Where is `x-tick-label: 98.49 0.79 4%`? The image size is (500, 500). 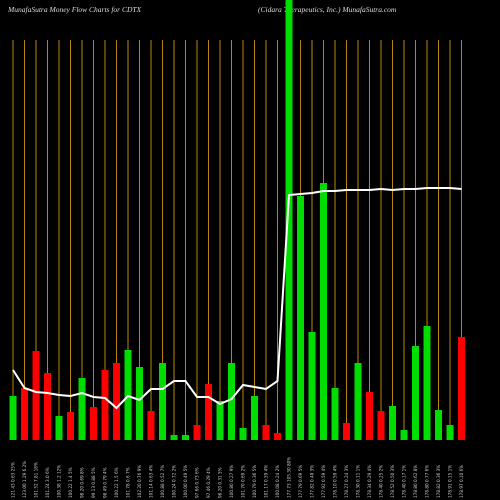
x-tick-label: 98.49 0.79 4% is located at coordinates (105, 482).